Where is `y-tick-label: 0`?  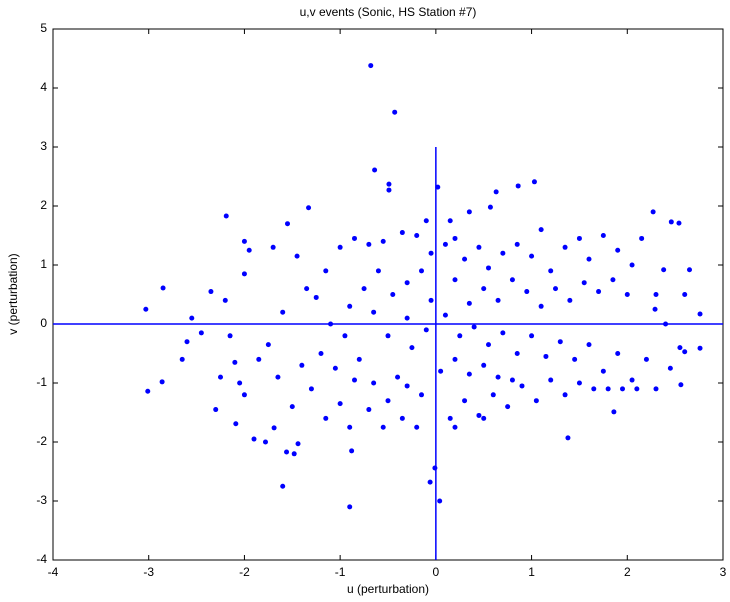 y-tick-label: 0 is located at coordinates (43, 323).